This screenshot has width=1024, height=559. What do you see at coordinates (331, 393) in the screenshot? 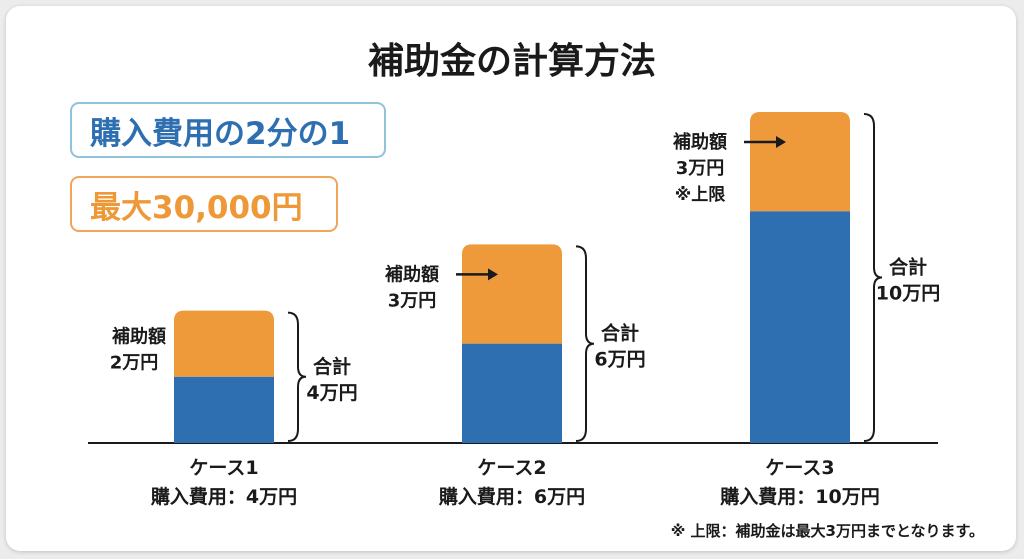
I see `total-value-1: 4万円` at bounding box center [331, 393].